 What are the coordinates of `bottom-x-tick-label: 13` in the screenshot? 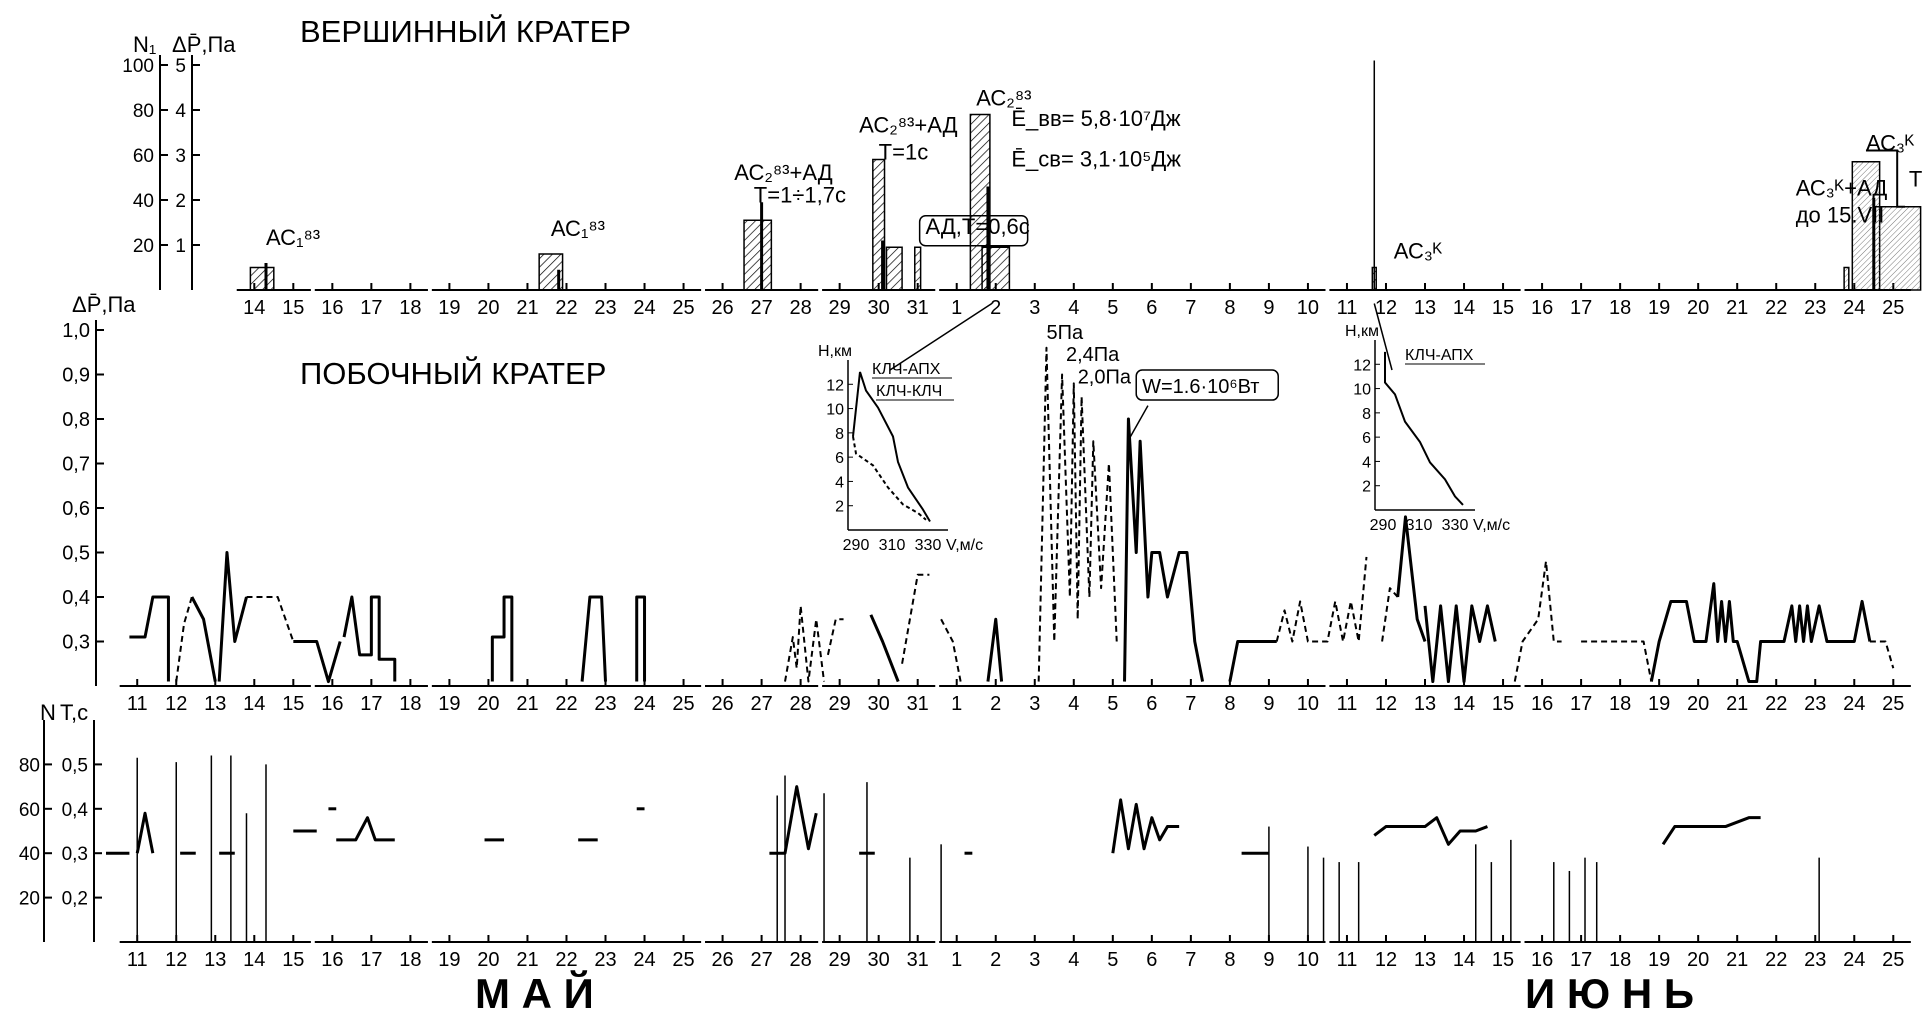 It's located at (1425, 960).